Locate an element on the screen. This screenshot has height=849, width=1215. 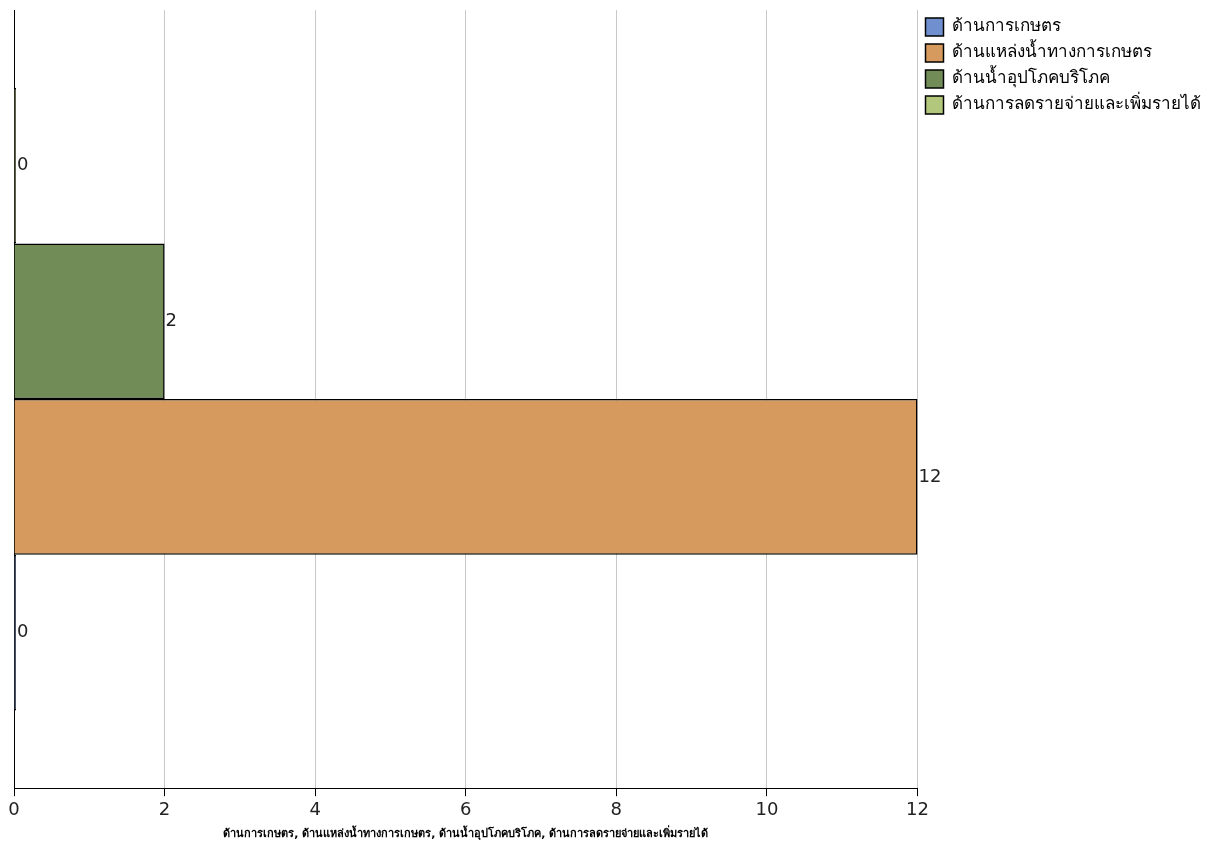
x-axis-title: ด้านการเกษตร, ด้านแหล่งน้ำทางการเกษตร, ด้านน้ำอุปโภคบริโภค, ด้านการลดรายจ่ายและเพิ่มรายได้ is located at coordinates (466, 833).